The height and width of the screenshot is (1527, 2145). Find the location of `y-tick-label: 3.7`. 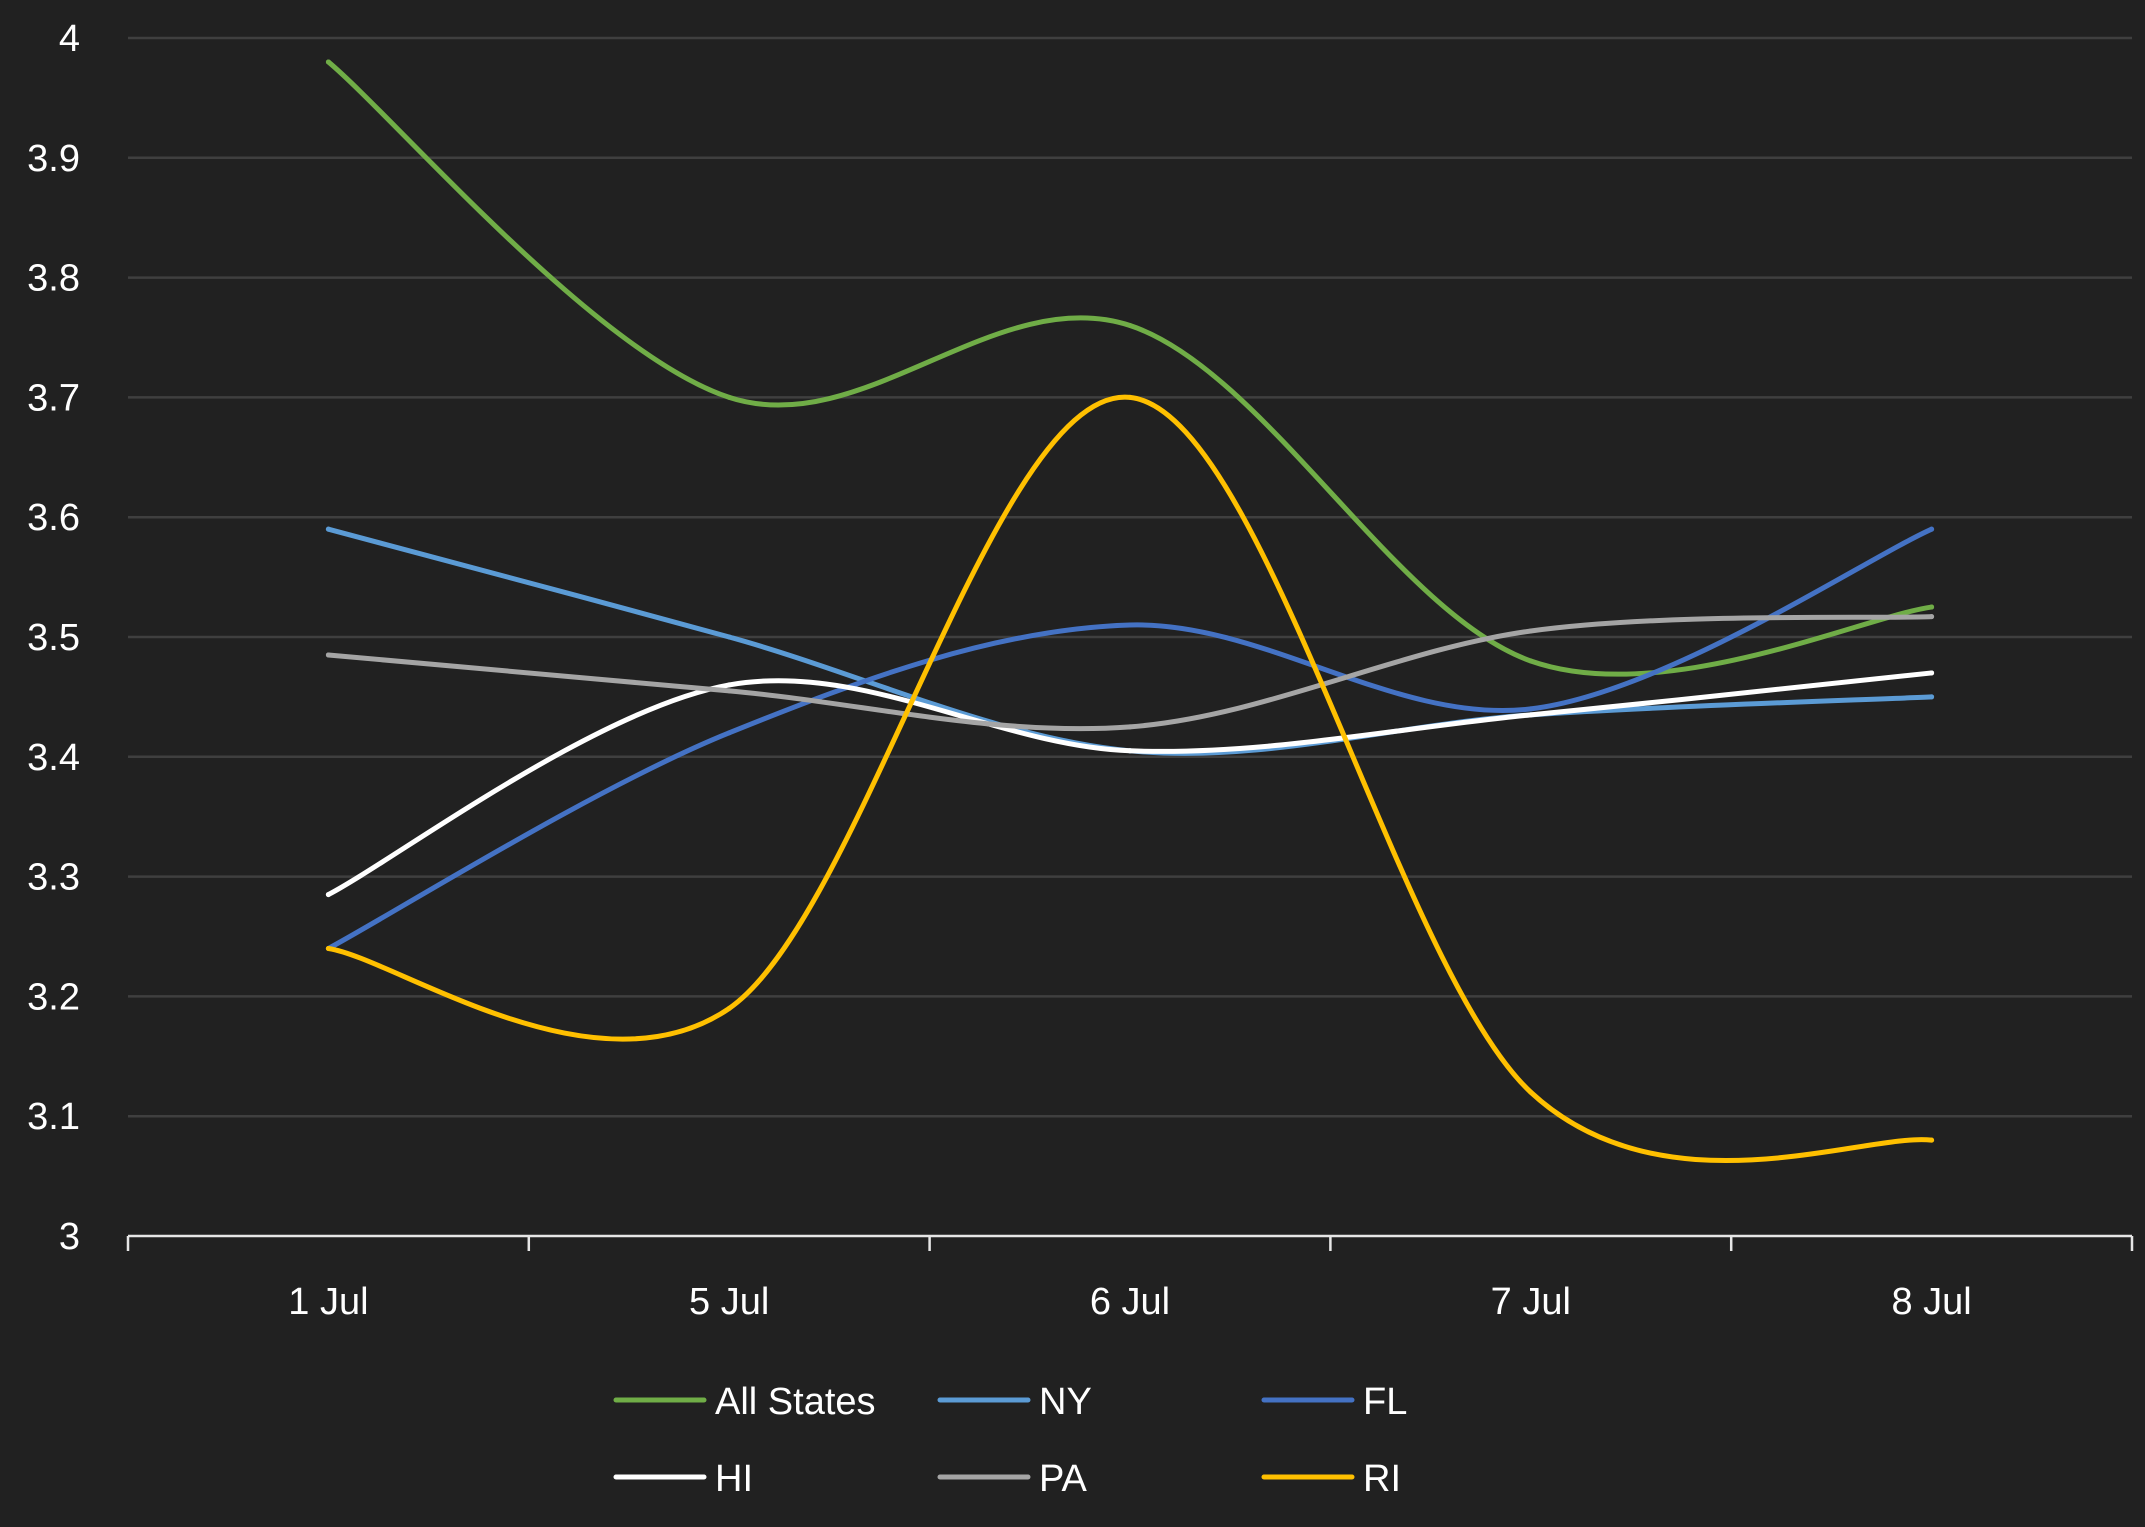

y-tick-label: 3.7 is located at coordinates (53, 398).